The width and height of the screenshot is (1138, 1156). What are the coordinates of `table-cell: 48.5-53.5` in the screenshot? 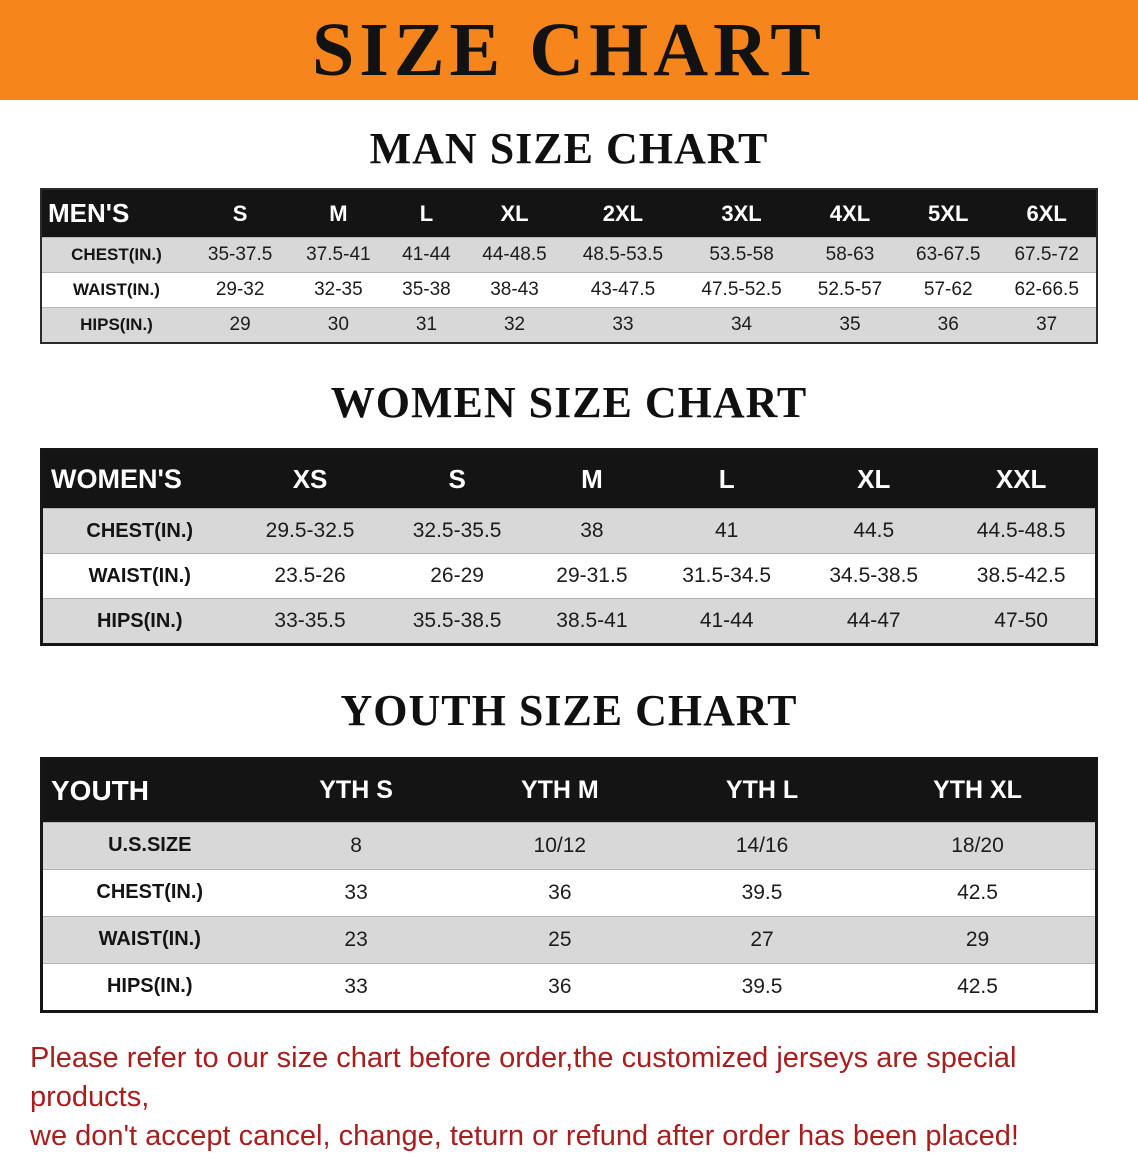 It's located at (623, 255).